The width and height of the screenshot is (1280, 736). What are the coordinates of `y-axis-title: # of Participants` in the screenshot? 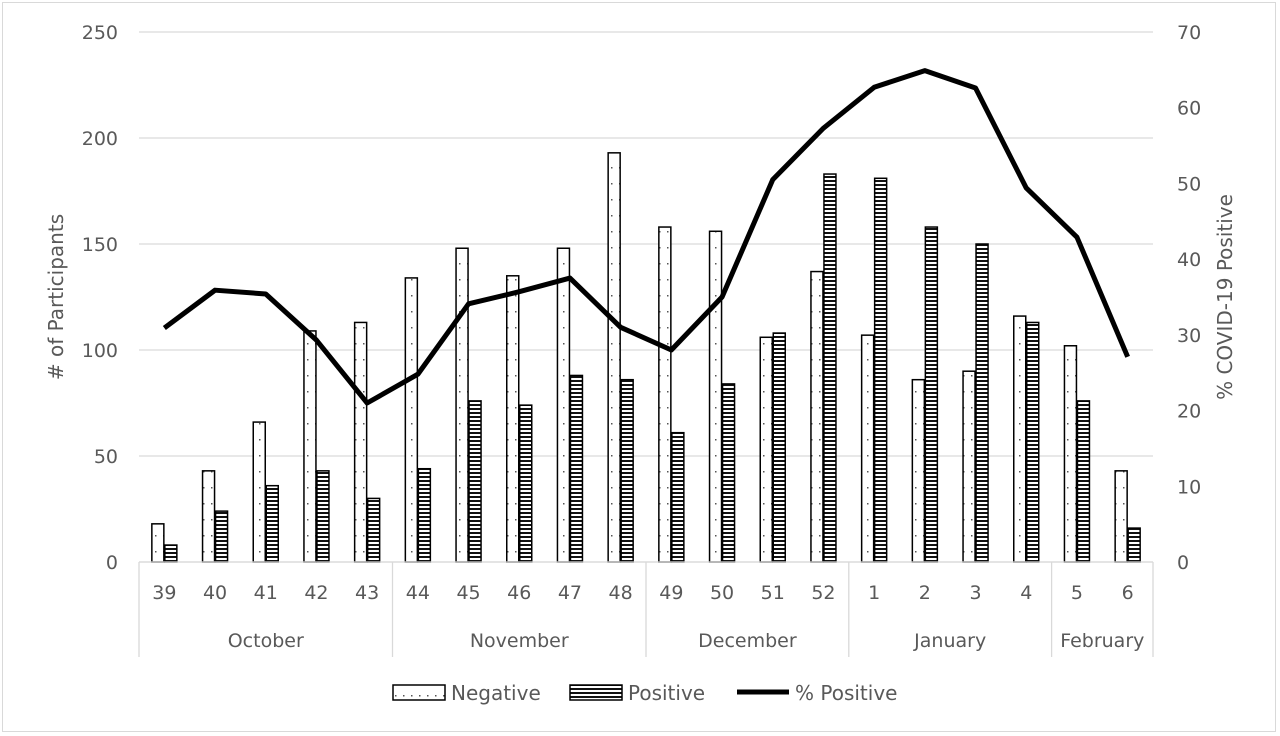 It's located at (56, 297).